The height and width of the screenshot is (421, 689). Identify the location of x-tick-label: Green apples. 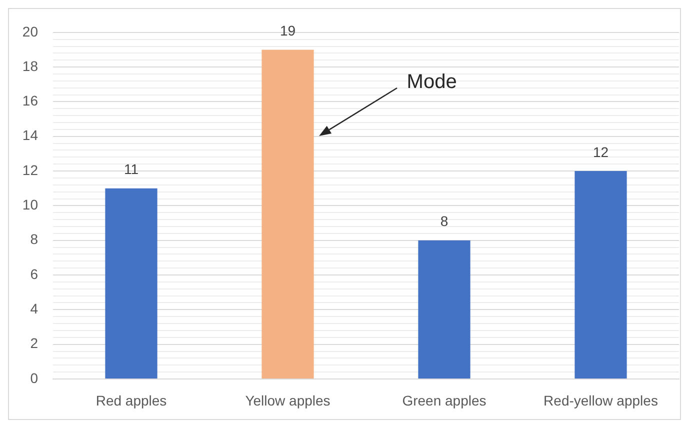
(444, 400).